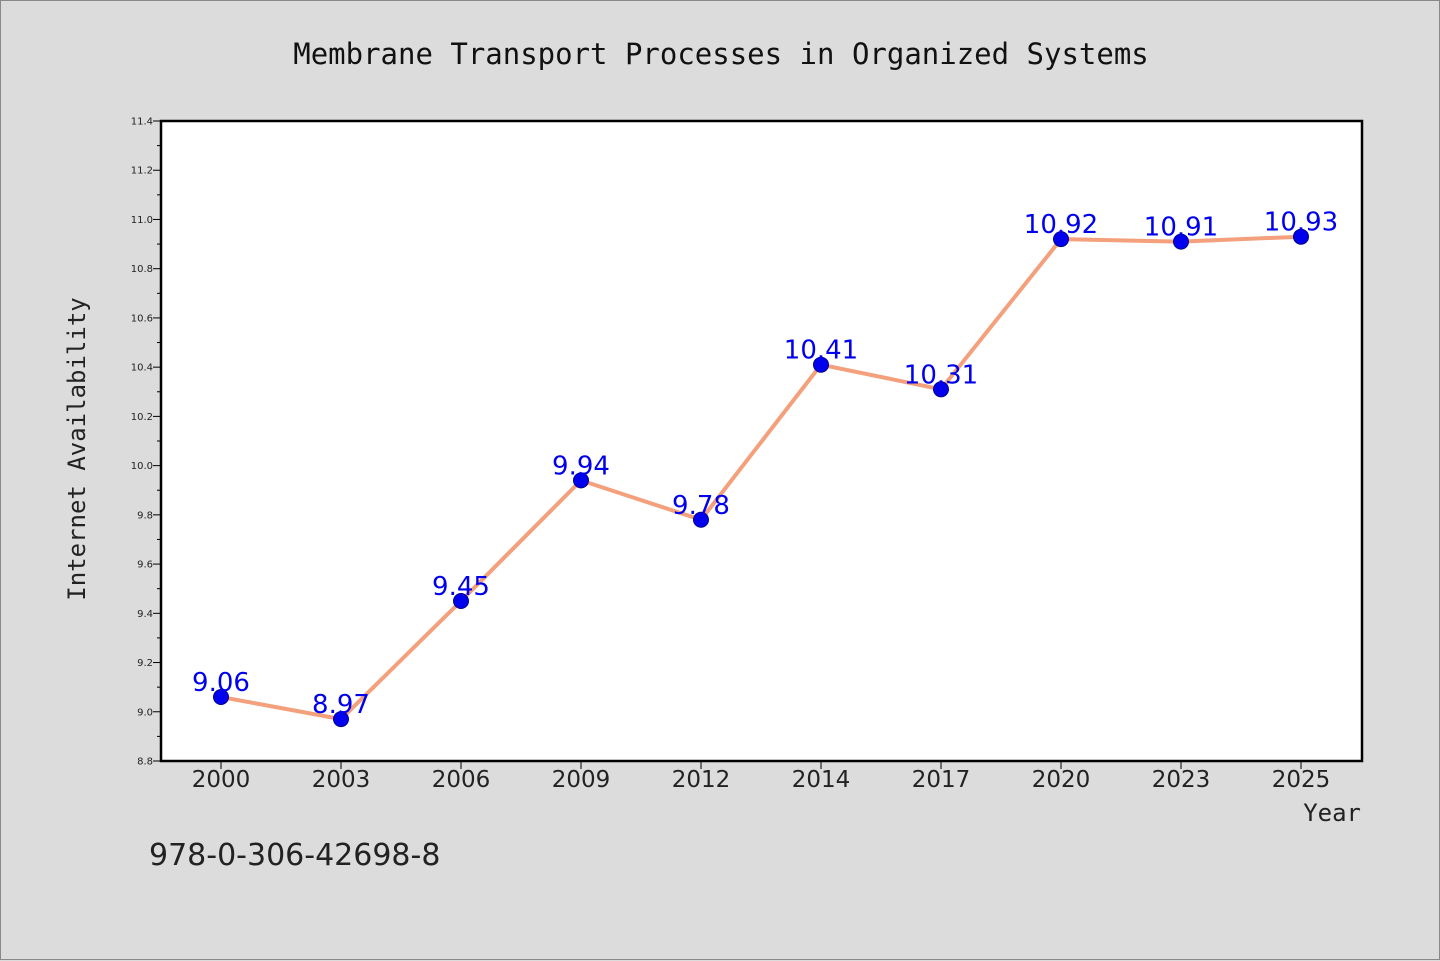 This screenshot has width=1440, height=961. What do you see at coordinates (145, 614) in the screenshot?
I see `y-tick-label: 9.4` at bounding box center [145, 614].